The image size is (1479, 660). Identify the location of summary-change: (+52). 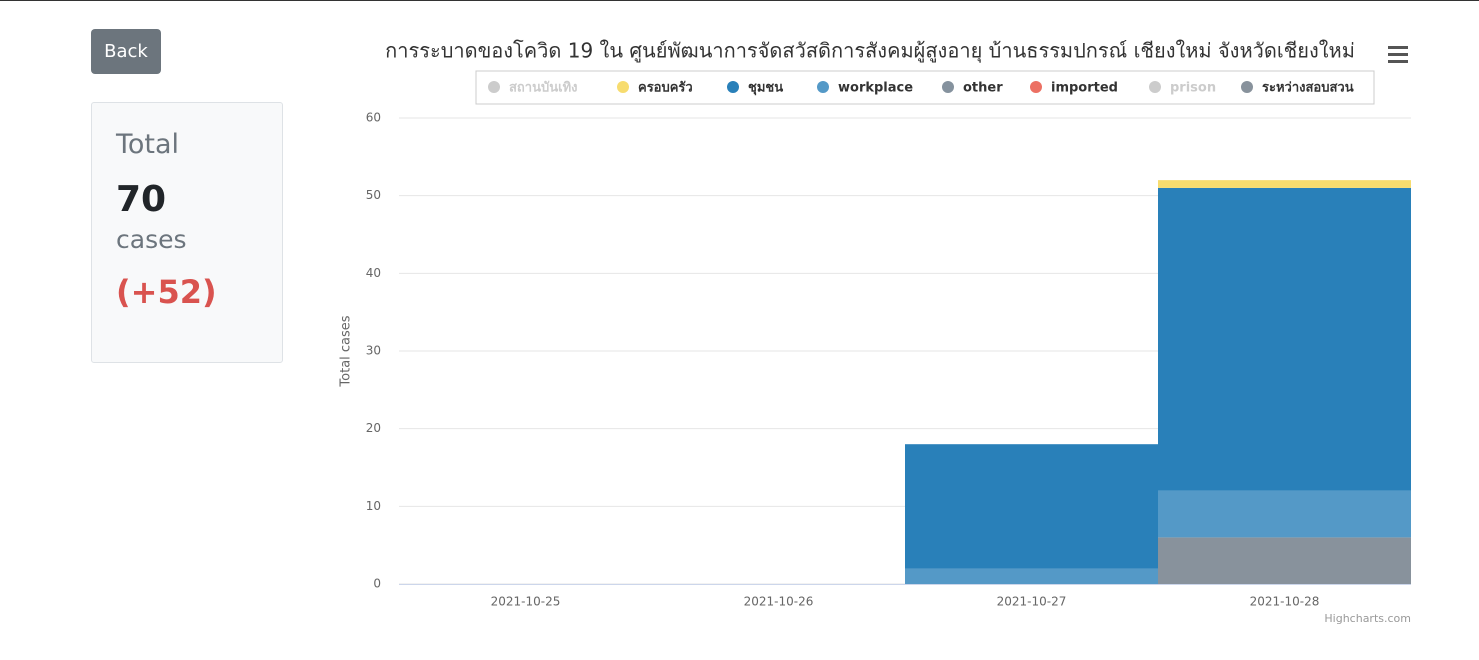
(166, 292).